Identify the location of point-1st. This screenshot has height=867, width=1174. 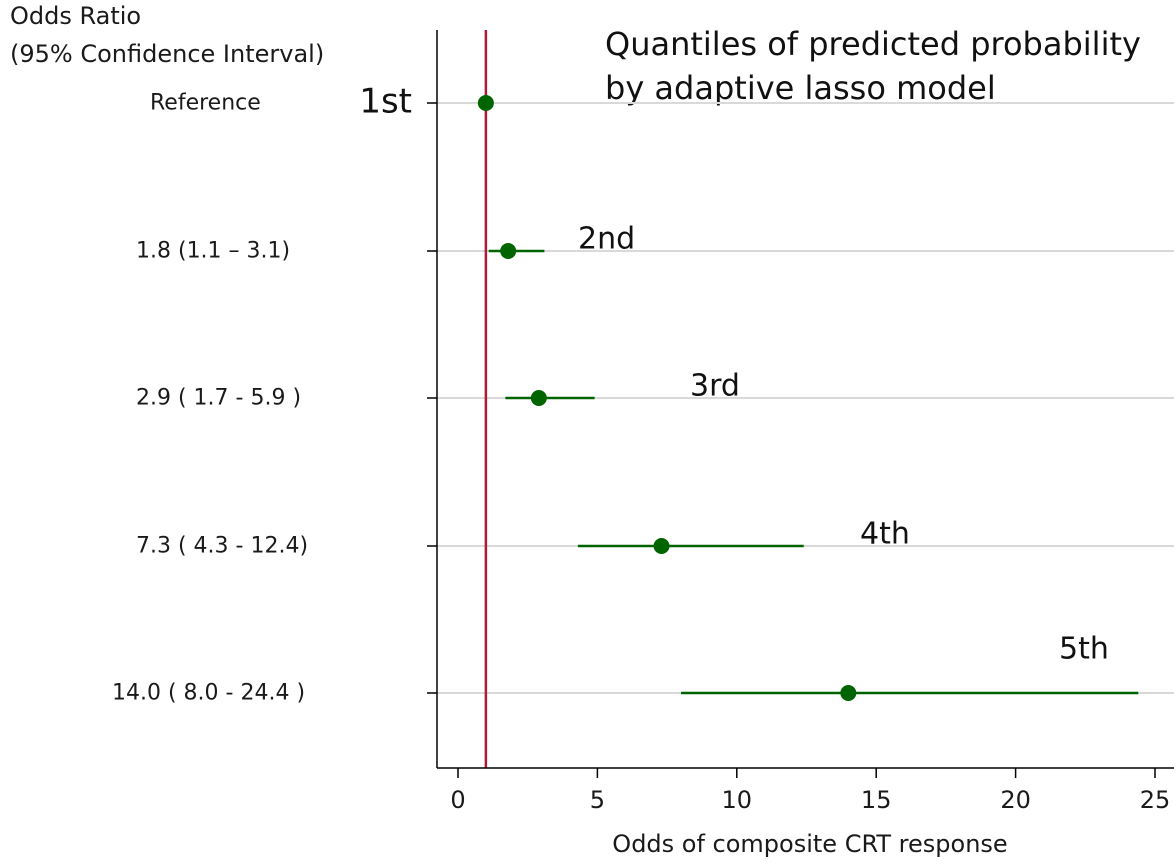
(485, 103).